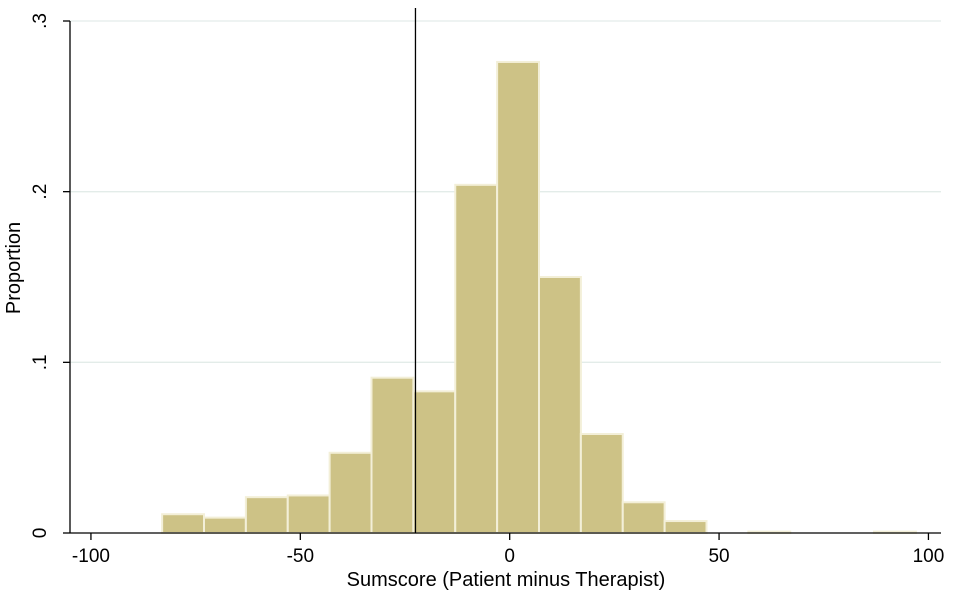 Image resolution: width=953 pixels, height=601 pixels. What do you see at coordinates (300, 556) in the screenshot?
I see `x-tick-label: -50` at bounding box center [300, 556].